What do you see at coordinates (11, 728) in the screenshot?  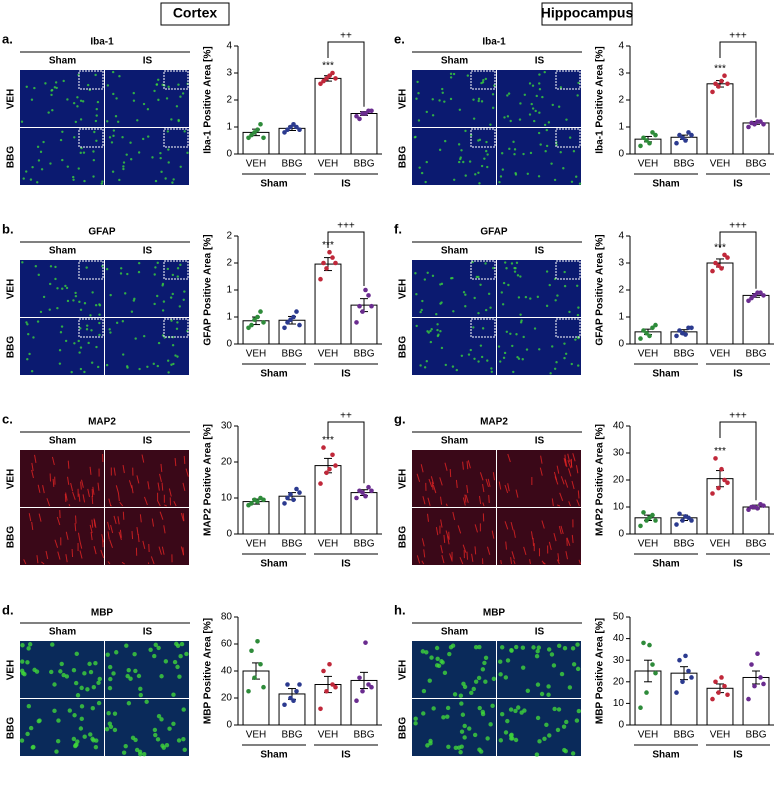 I see `image-row-label: BBG` at bounding box center [11, 728].